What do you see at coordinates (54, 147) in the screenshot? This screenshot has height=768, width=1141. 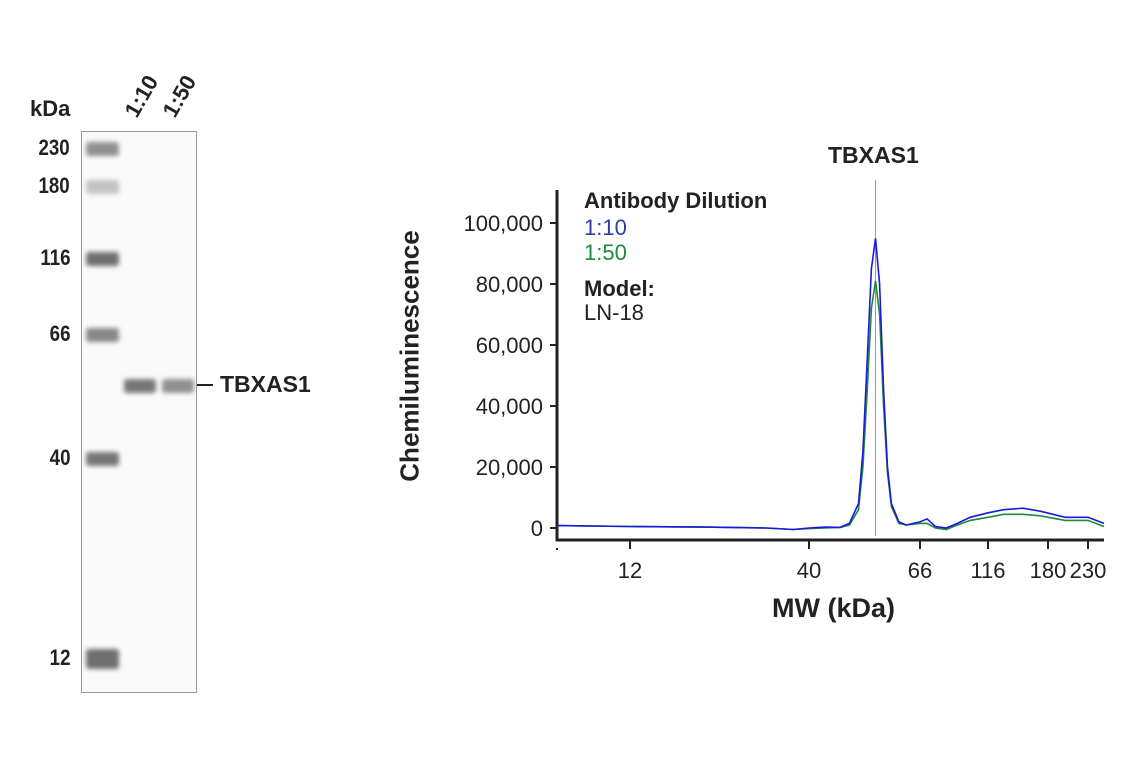 I see `mw-marker-label: 230` at bounding box center [54, 147].